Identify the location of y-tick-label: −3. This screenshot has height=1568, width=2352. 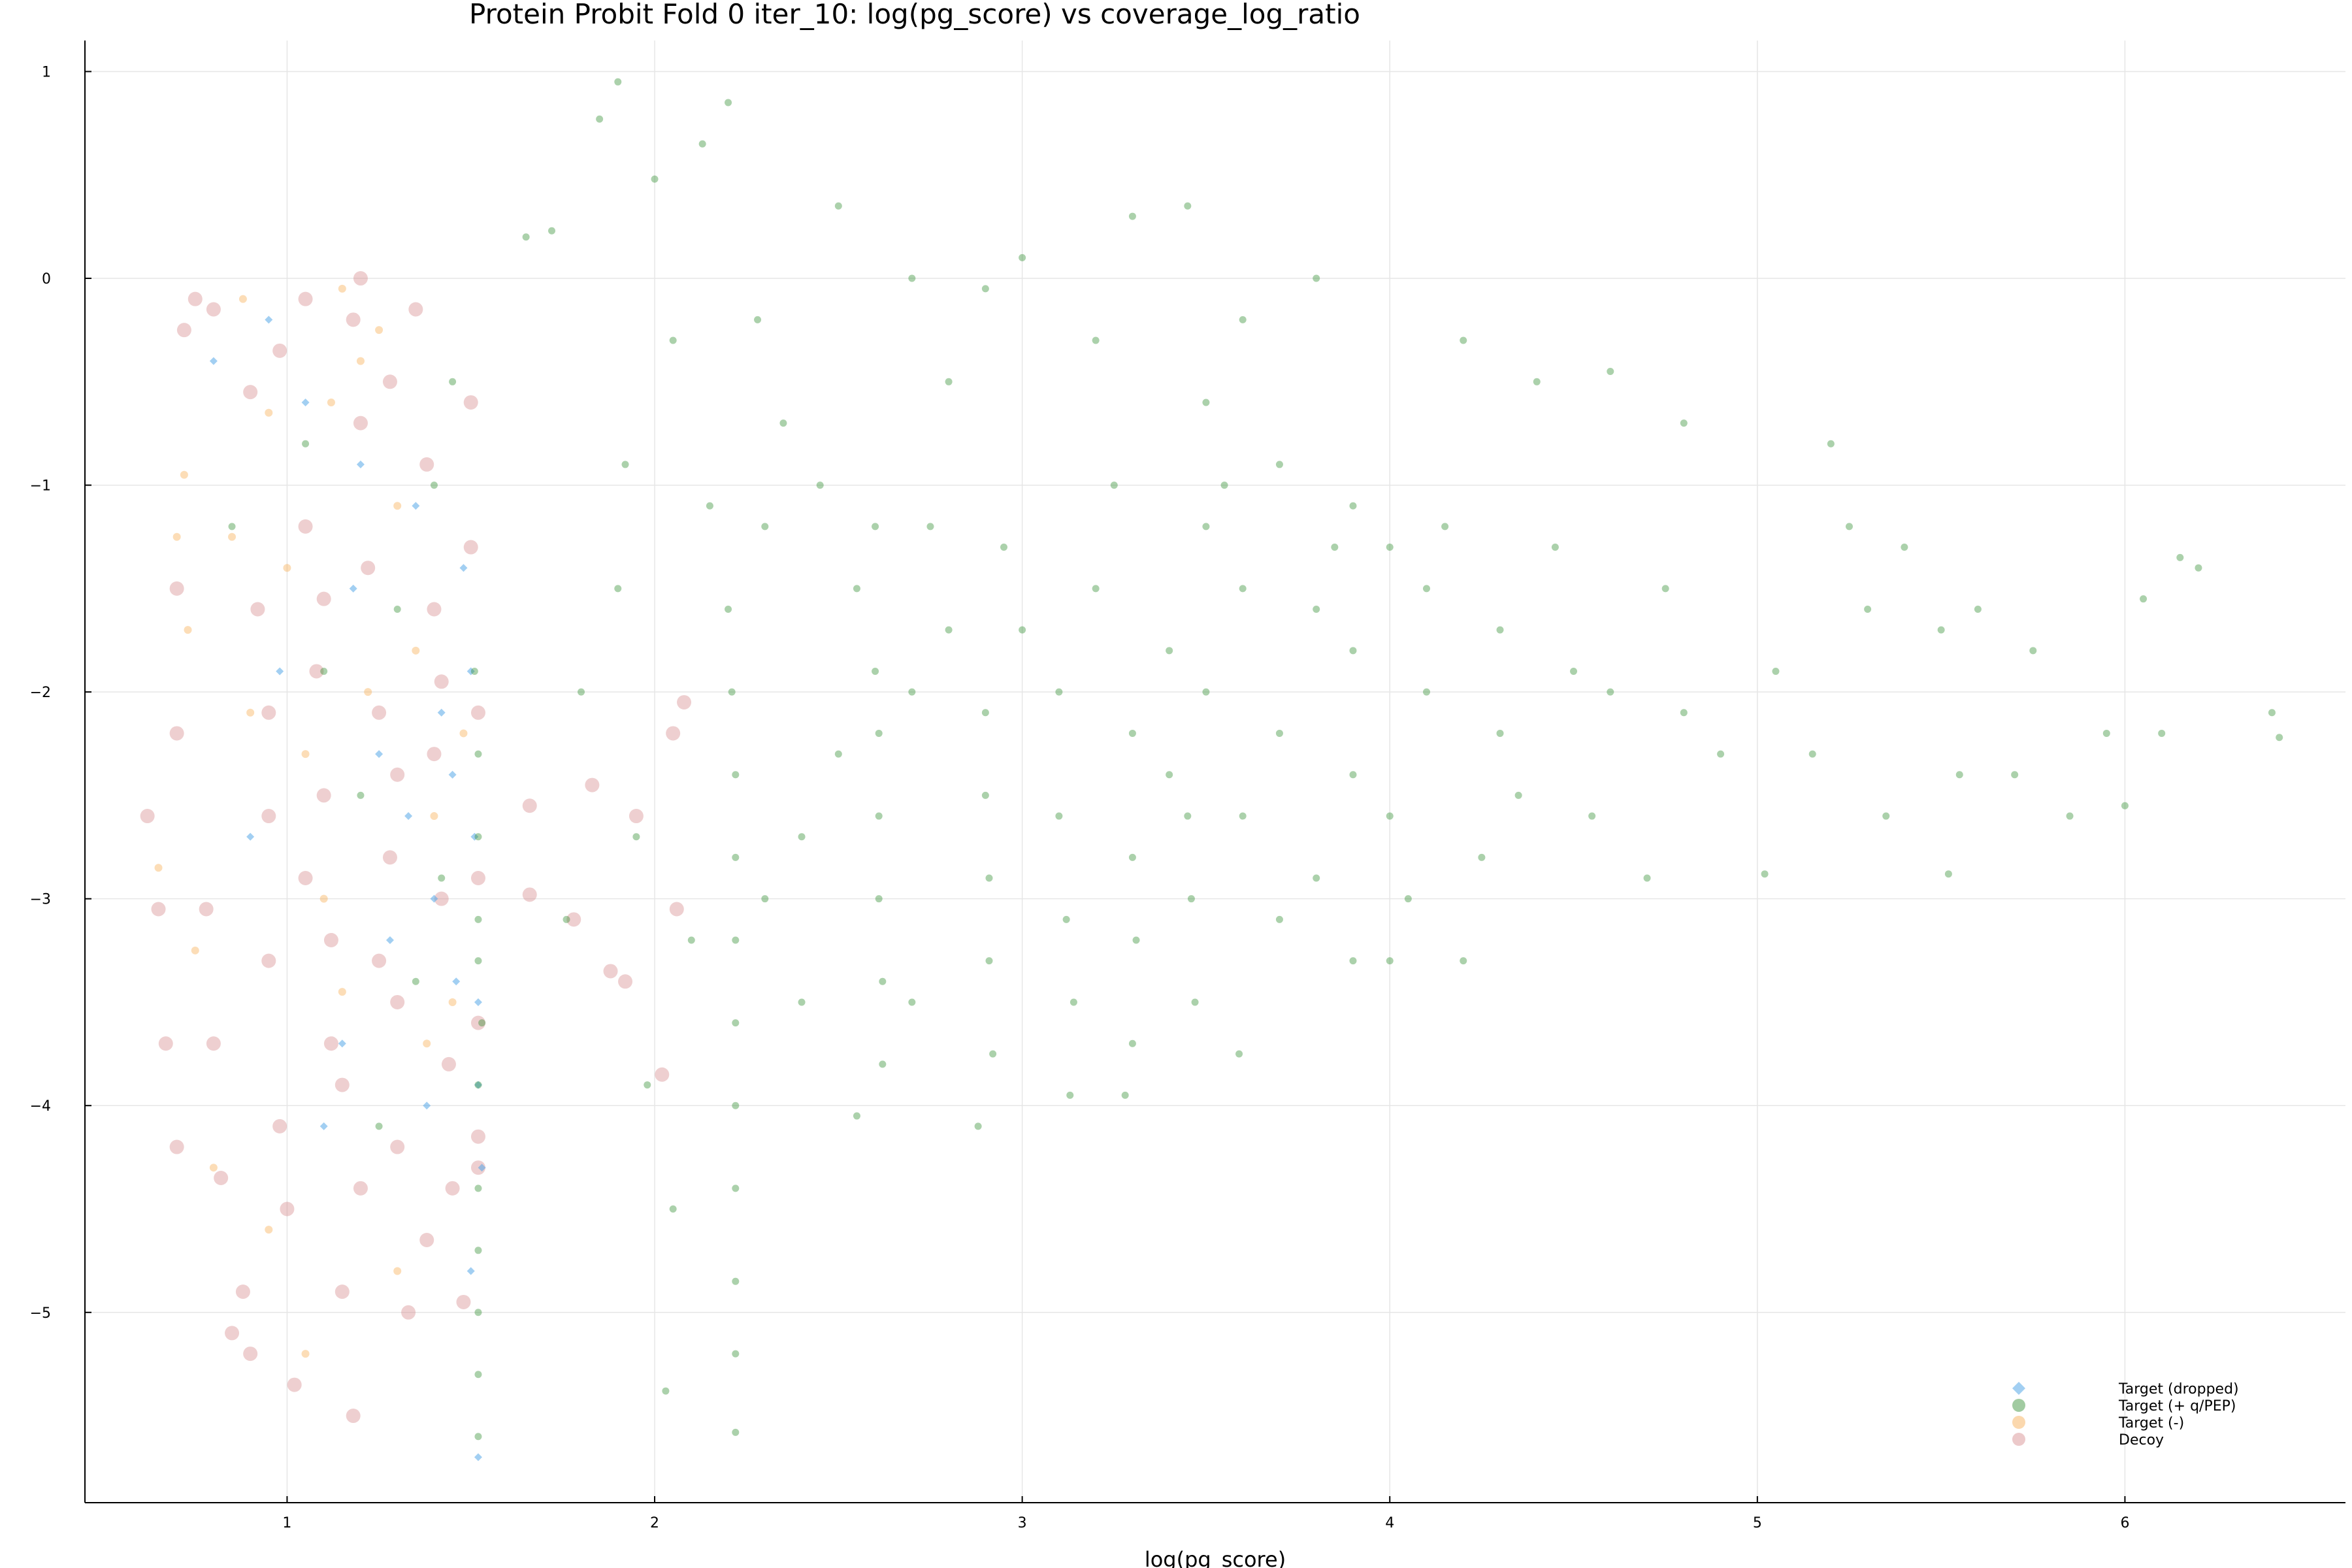
(40, 900).